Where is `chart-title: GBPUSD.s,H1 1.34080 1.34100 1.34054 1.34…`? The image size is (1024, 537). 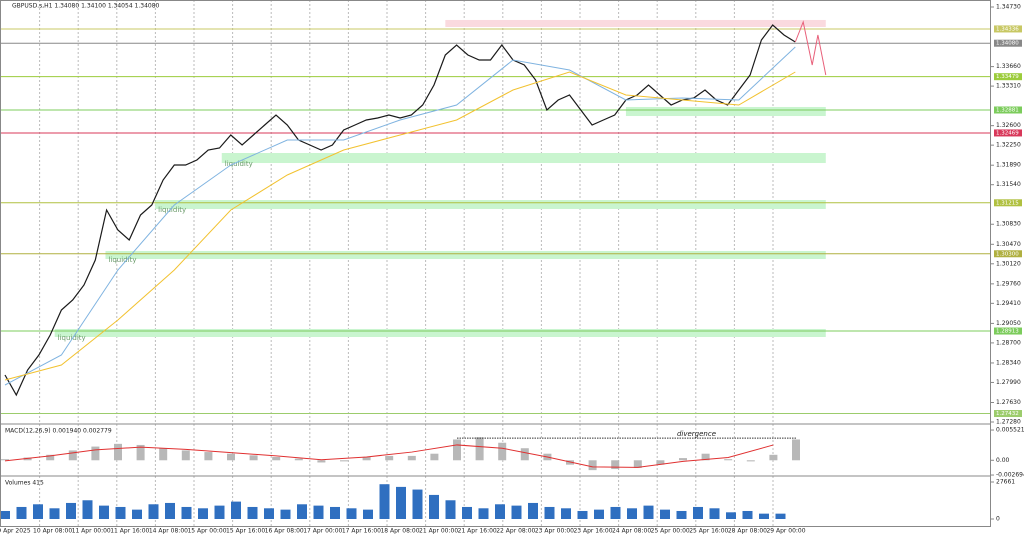 chart-title: GBPUSD.s,H1 1.34080 1.34100 1.34054 1.34… is located at coordinates (86, 6).